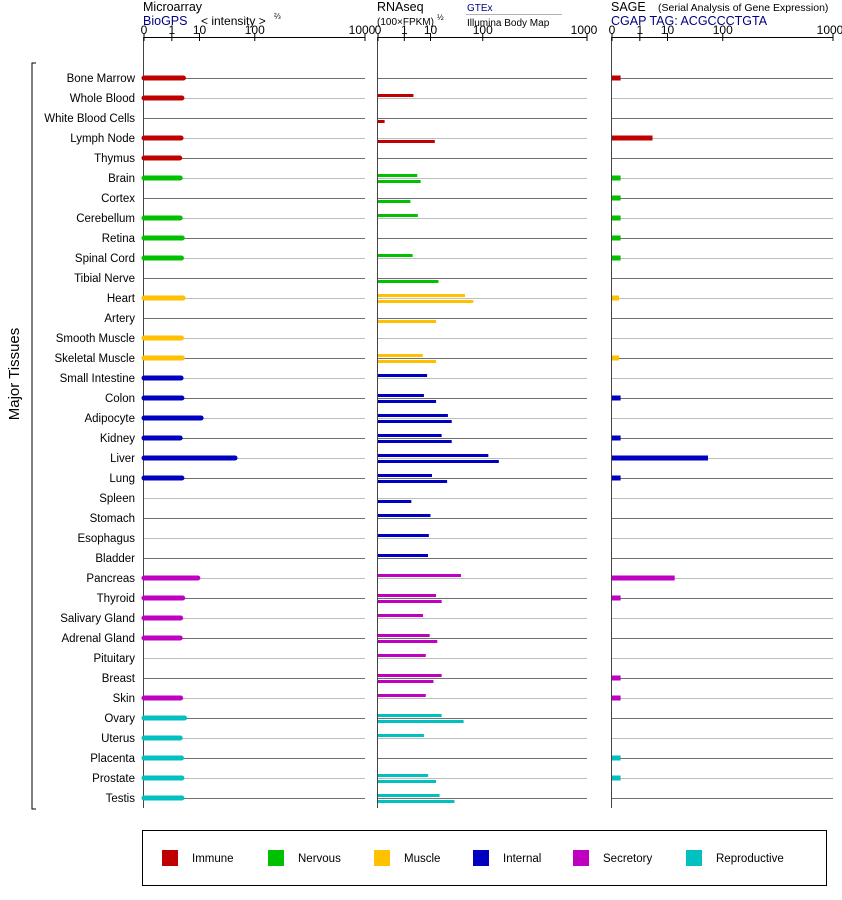  Describe the element at coordinates (119, 679) in the screenshot. I see `tissue-label: Breast` at that location.